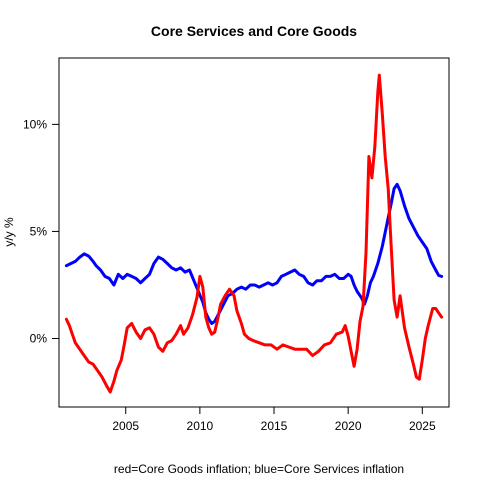 The height and width of the screenshot is (480, 480). What do you see at coordinates (348, 426) in the screenshot?
I see `x-tick-label: 2020` at bounding box center [348, 426].